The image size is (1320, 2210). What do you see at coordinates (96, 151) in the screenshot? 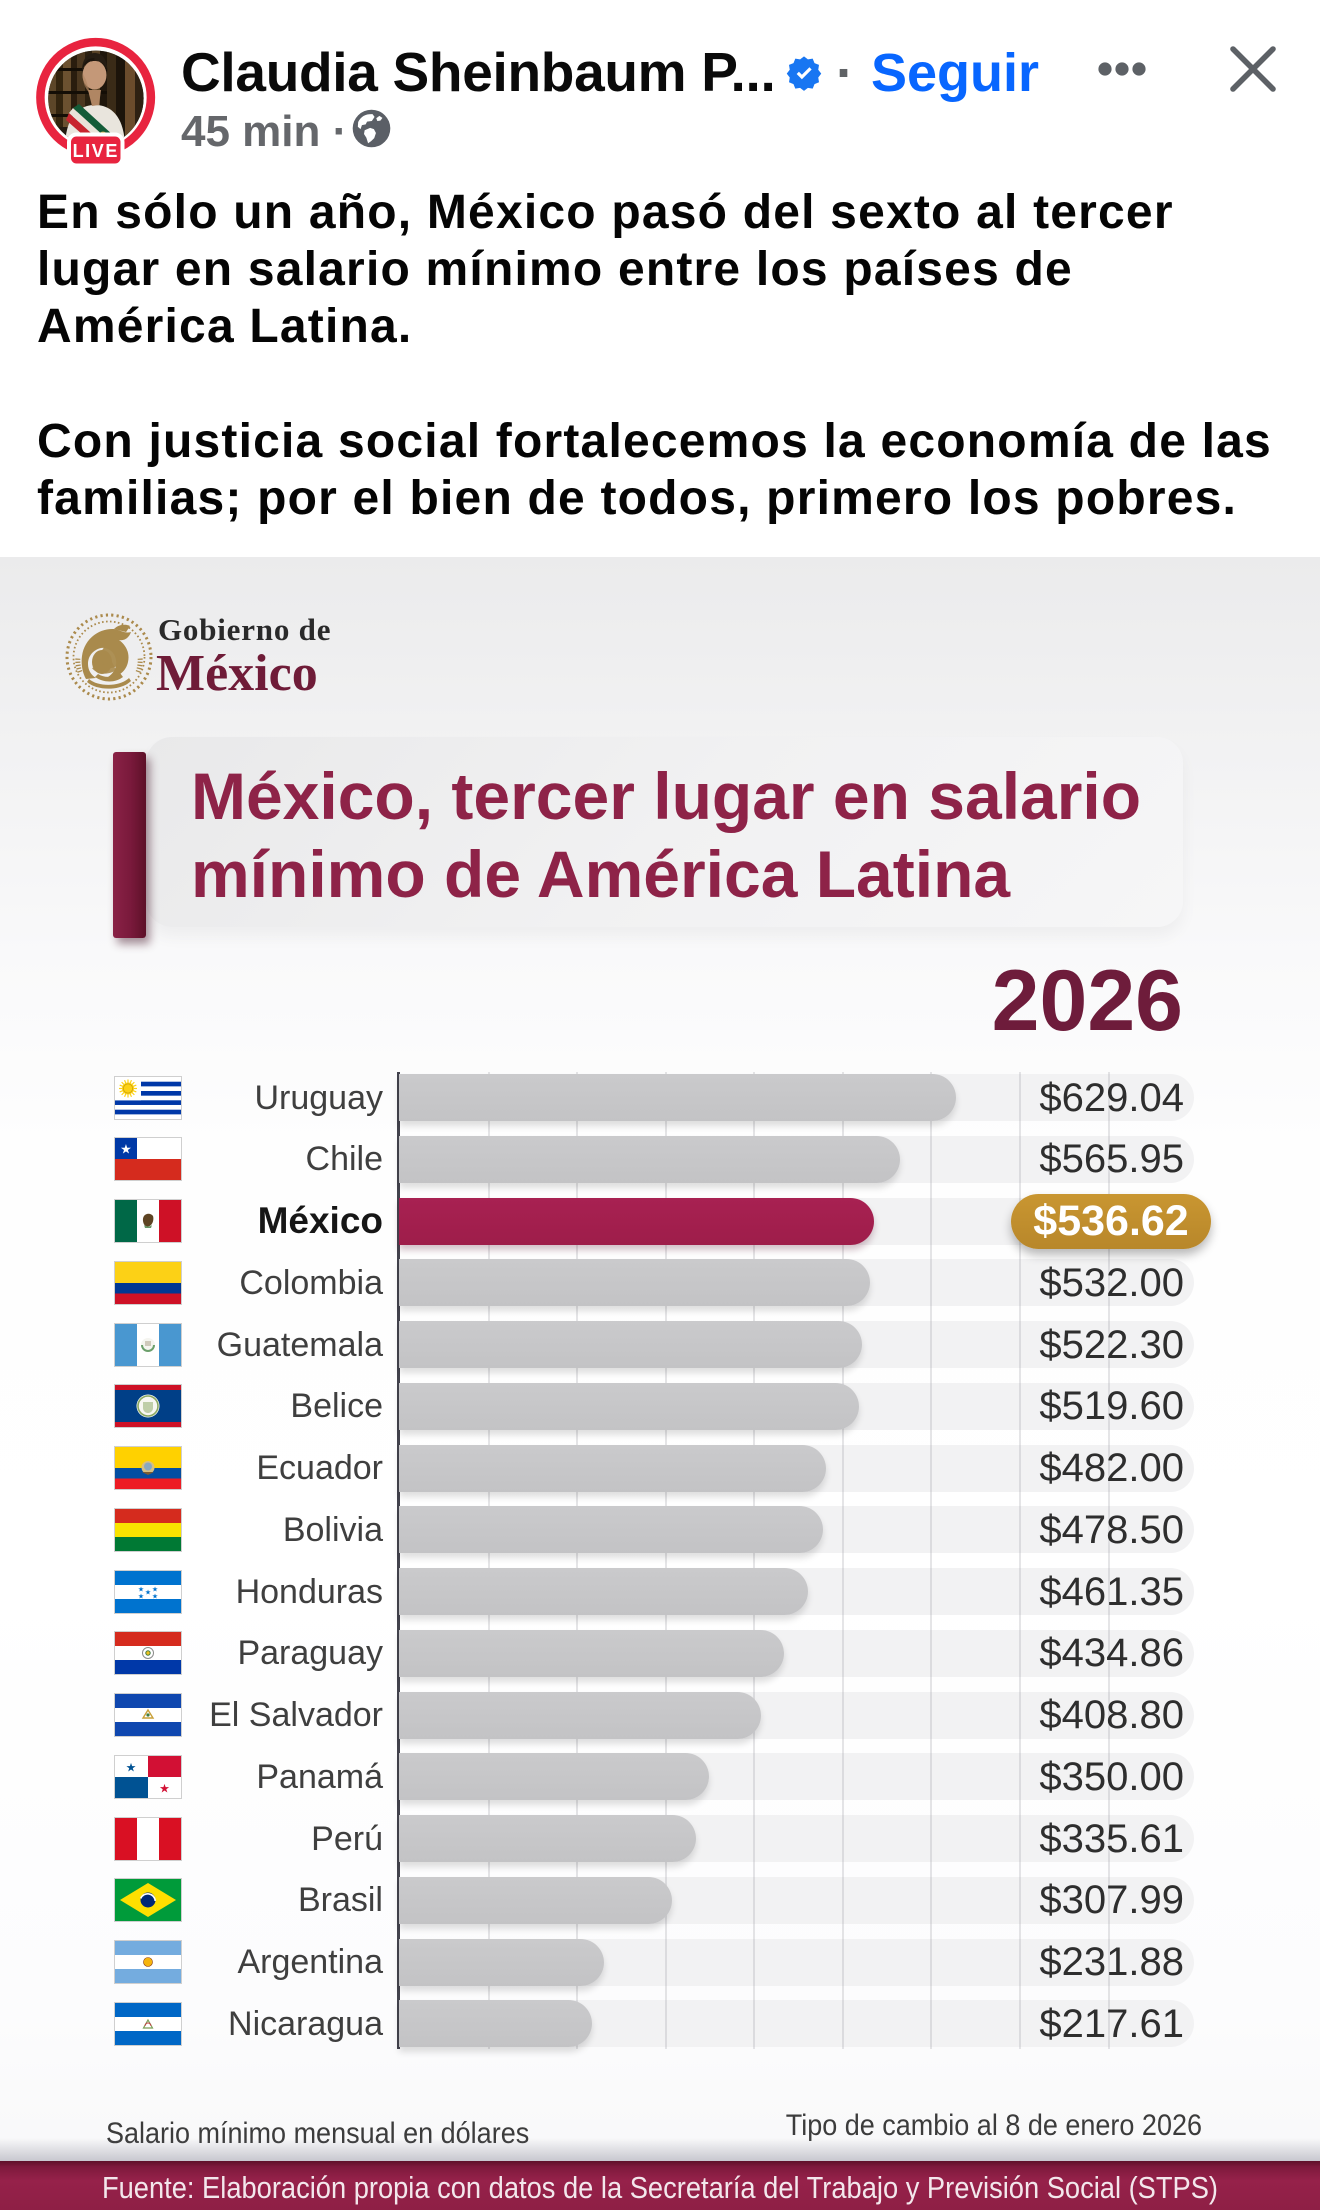
I see `svg-text: LIVE` at bounding box center [96, 151].